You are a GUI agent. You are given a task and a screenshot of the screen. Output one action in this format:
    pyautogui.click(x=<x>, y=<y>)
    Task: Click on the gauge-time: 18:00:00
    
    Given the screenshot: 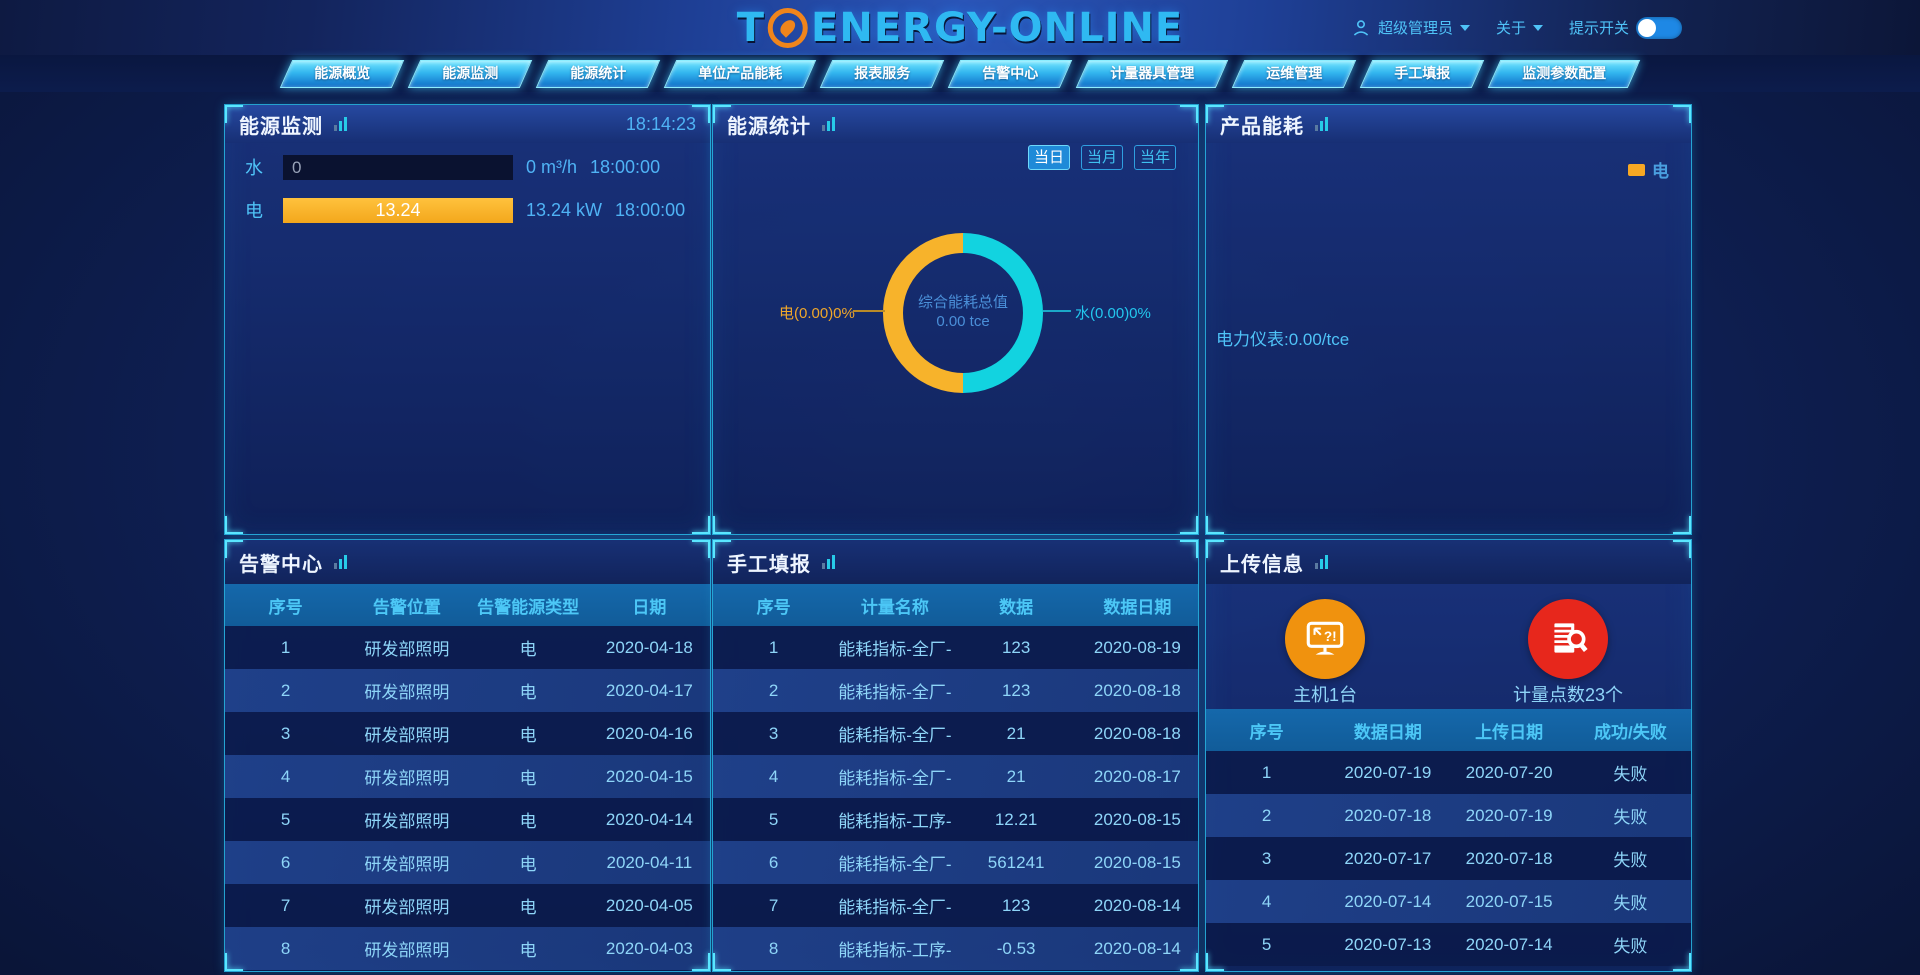 What is the action you would take?
    pyautogui.click(x=650, y=209)
    